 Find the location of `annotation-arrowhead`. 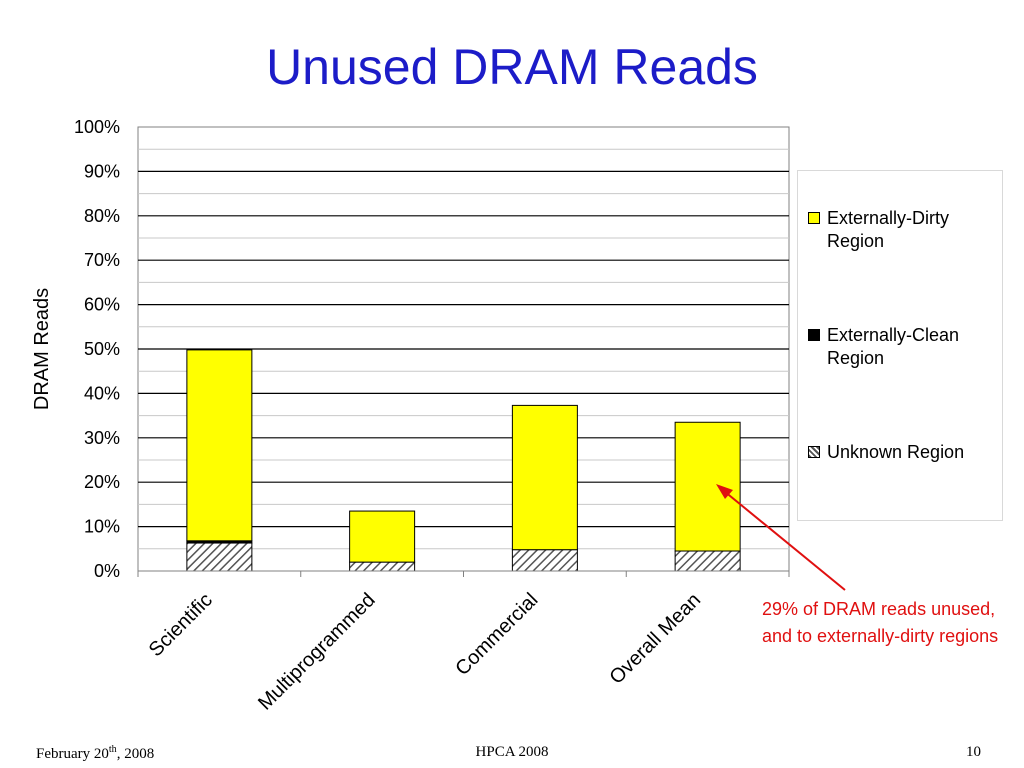

annotation-arrowhead is located at coordinates (724, 491).